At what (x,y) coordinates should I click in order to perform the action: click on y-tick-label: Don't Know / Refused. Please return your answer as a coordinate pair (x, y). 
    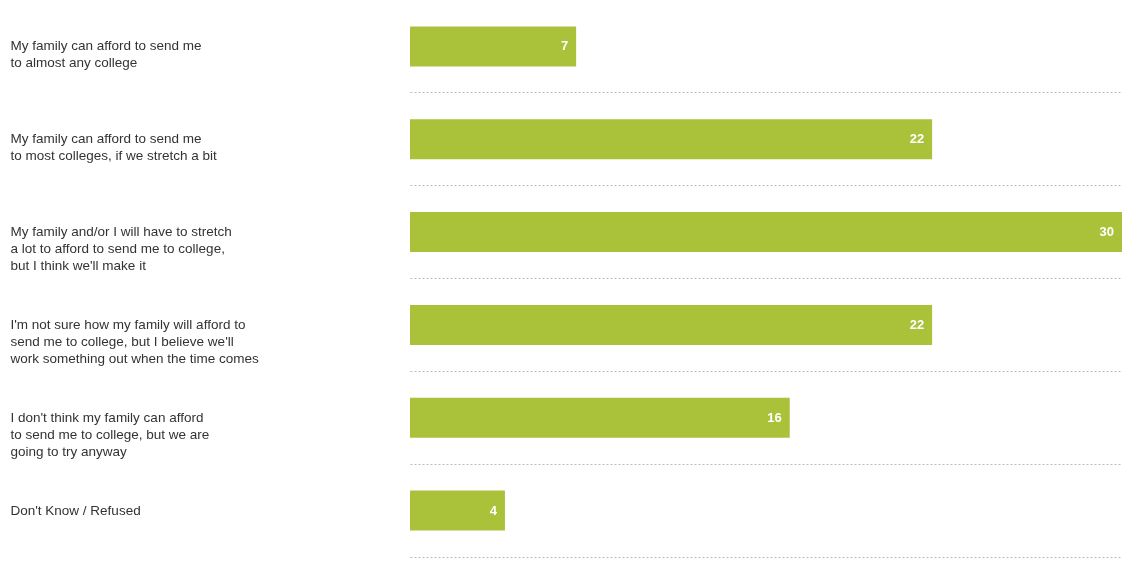
    Looking at the image, I should click on (75, 510).